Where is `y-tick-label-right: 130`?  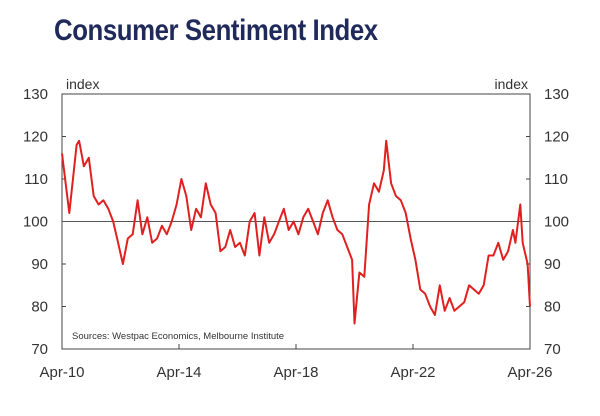
y-tick-label-right: 130 is located at coordinates (556, 94).